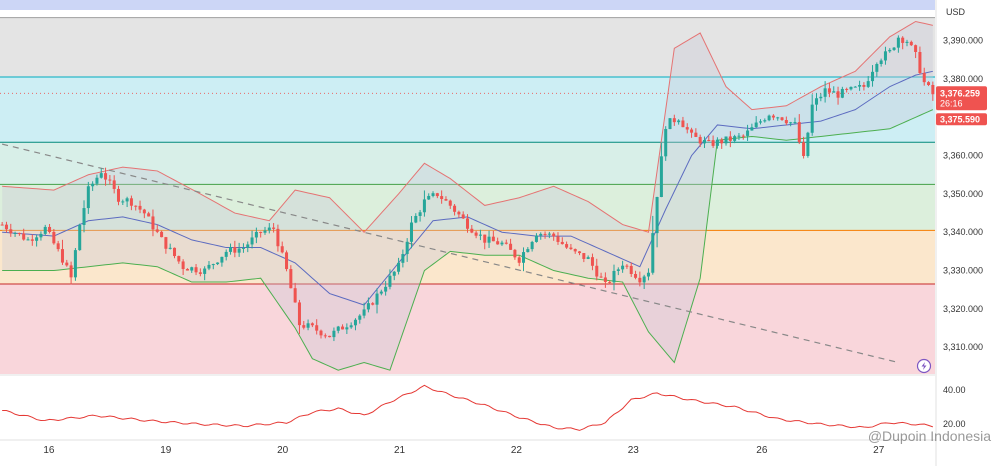 This screenshot has width=999, height=471. I want to click on price-tag-box, so click(961, 98).